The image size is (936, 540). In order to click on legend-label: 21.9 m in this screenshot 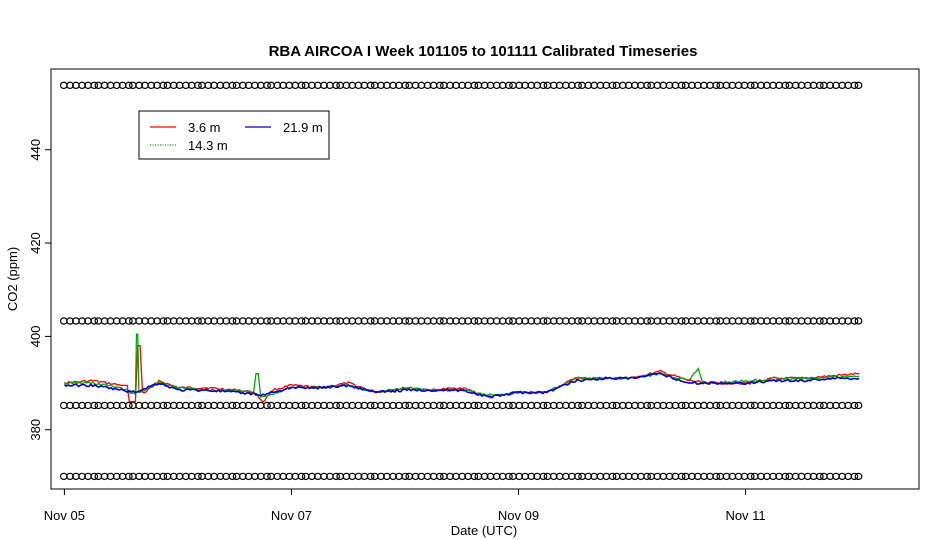, I will do `click(303, 127)`.